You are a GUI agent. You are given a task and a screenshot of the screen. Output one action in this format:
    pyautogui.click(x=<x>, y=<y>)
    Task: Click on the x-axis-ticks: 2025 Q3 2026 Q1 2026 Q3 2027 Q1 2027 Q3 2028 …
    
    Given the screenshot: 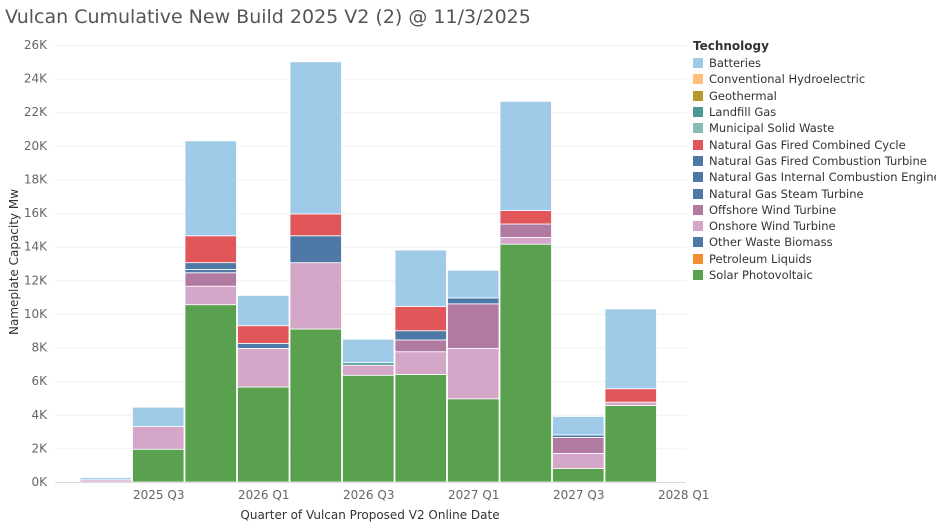 What is the action you would take?
    pyautogui.click(x=421, y=495)
    